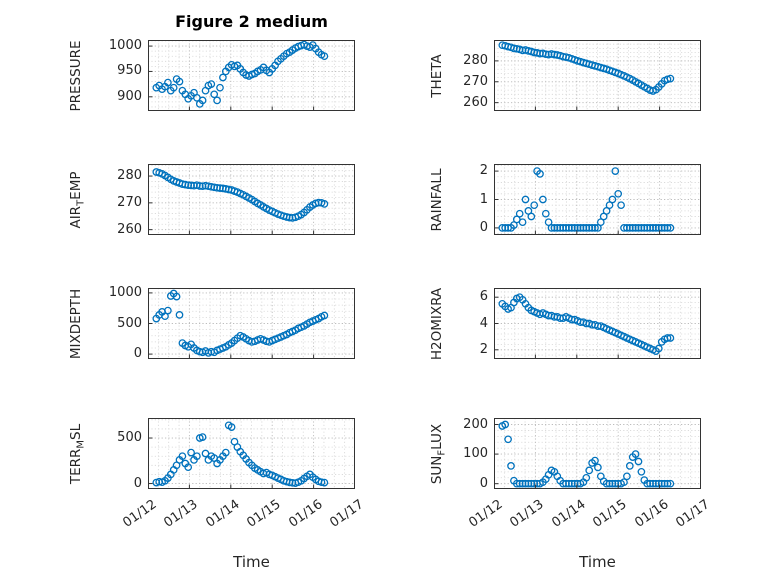  What do you see at coordinates (437, 436) in the screenshot?
I see `ylabel-text: LUX` at bounding box center [437, 436].